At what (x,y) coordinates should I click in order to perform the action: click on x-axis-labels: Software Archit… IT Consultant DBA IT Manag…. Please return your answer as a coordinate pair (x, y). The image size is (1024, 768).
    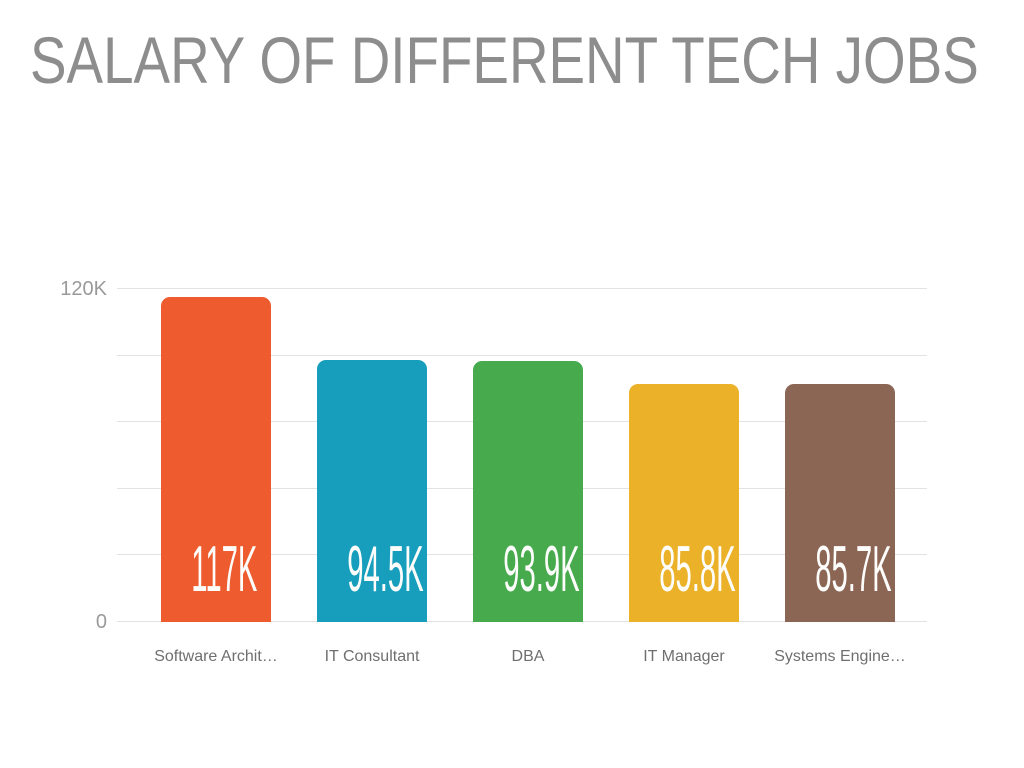
    Looking at the image, I should click on (528, 657).